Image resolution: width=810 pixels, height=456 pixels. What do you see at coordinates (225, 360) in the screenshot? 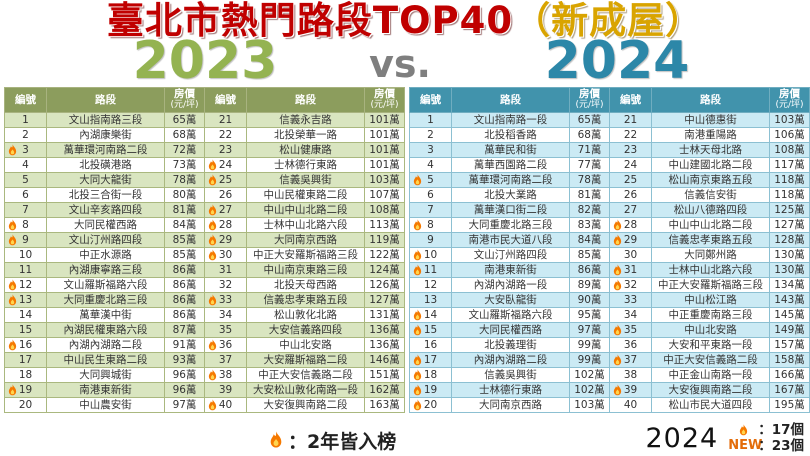
I see `rank-number: 37` at bounding box center [225, 360].